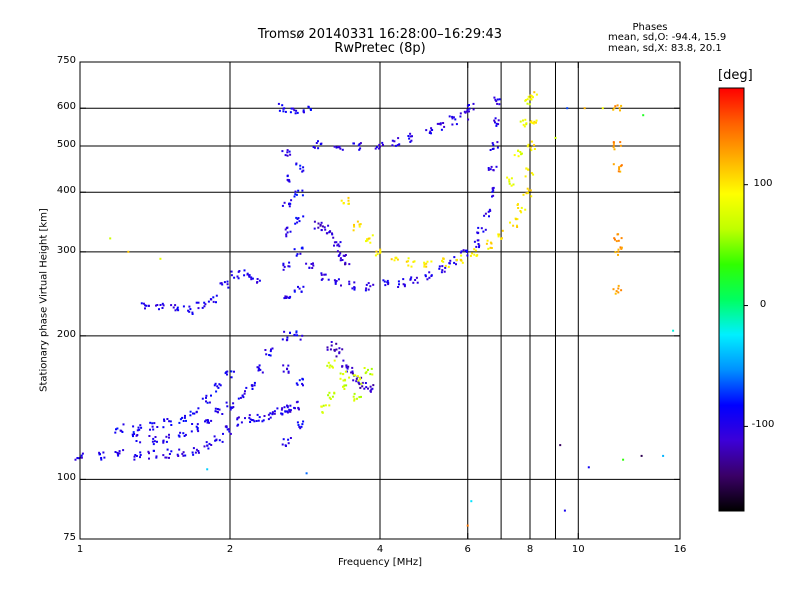  What do you see at coordinates (667, 37) in the screenshot?
I see `stats-o-line: mean, sd,O: -94.4, 15.9` at bounding box center [667, 37].